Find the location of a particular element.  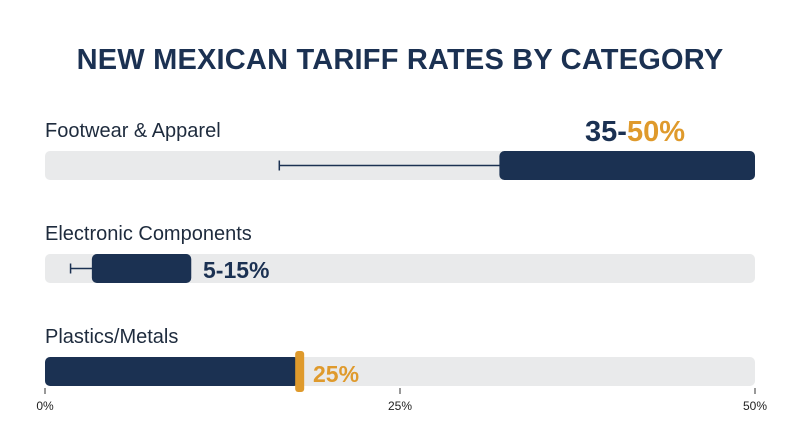

category-label: Plastics/Metals is located at coordinates (111, 337).